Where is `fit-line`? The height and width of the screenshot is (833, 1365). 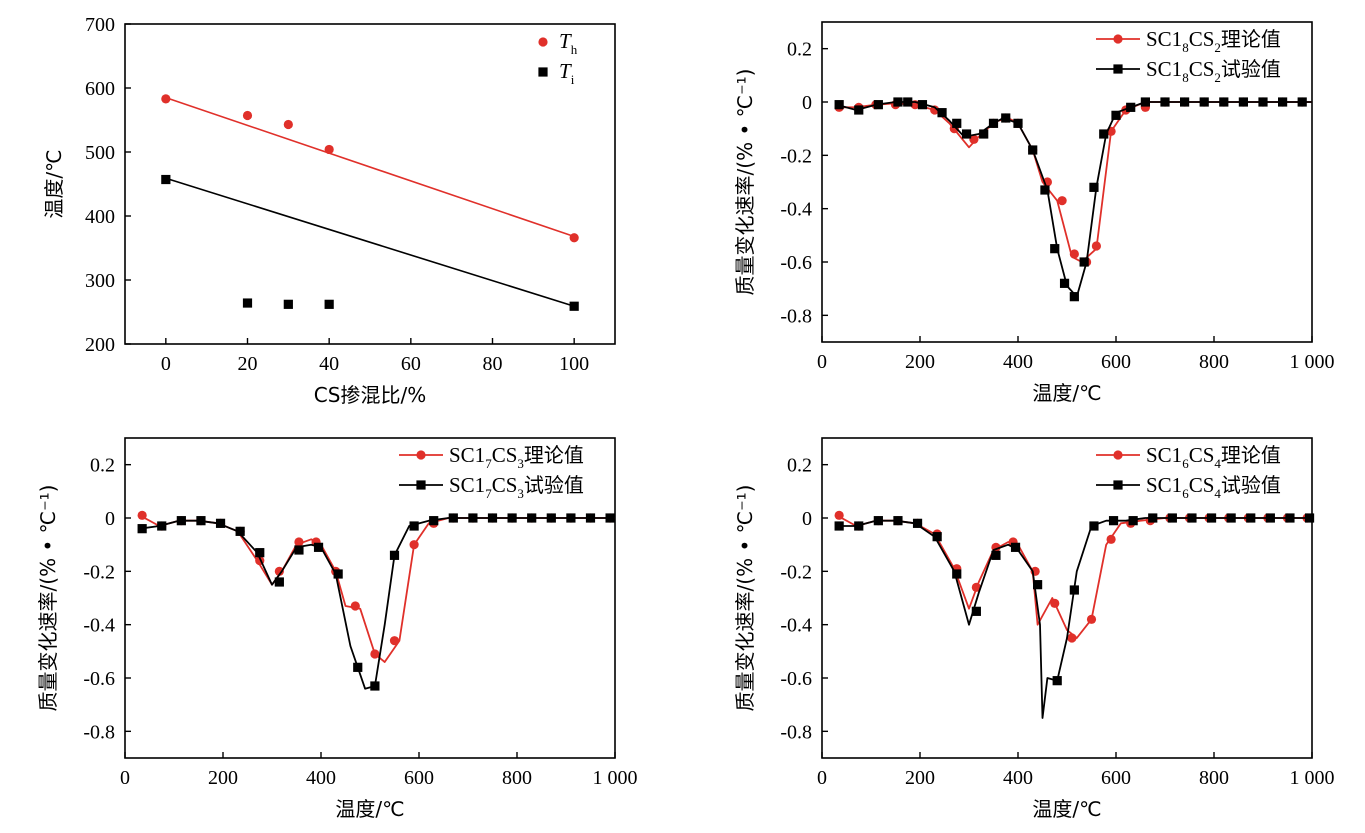
fit-line is located at coordinates (370, 167).